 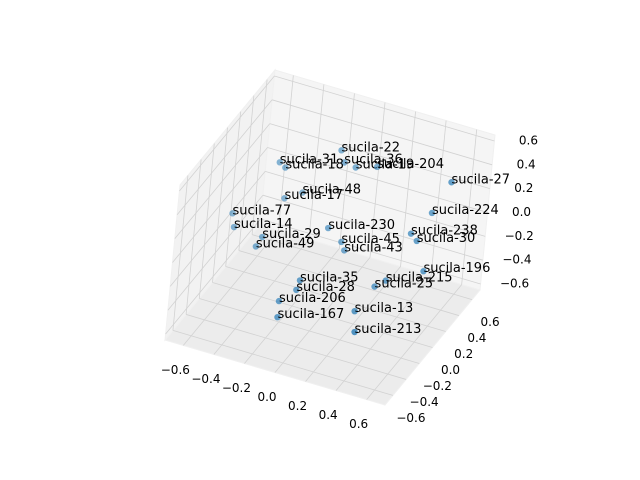 I want to click on y-tick-label: 0.2, so click(x=463, y=354).